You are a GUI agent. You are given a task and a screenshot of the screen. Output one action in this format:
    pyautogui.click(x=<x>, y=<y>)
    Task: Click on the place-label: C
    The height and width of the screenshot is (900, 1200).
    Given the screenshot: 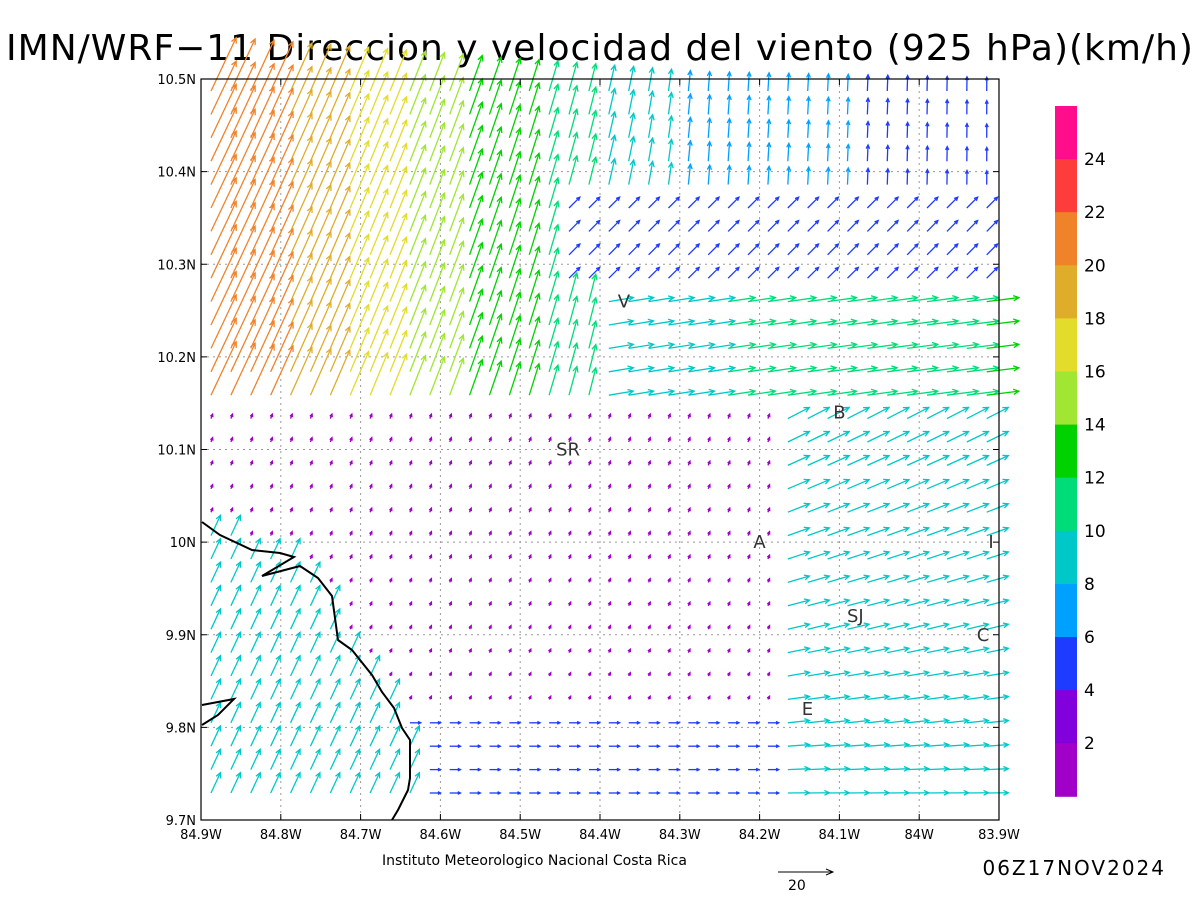 What is the action you would take?
    pyautogui.click(x=983, y=635)
    